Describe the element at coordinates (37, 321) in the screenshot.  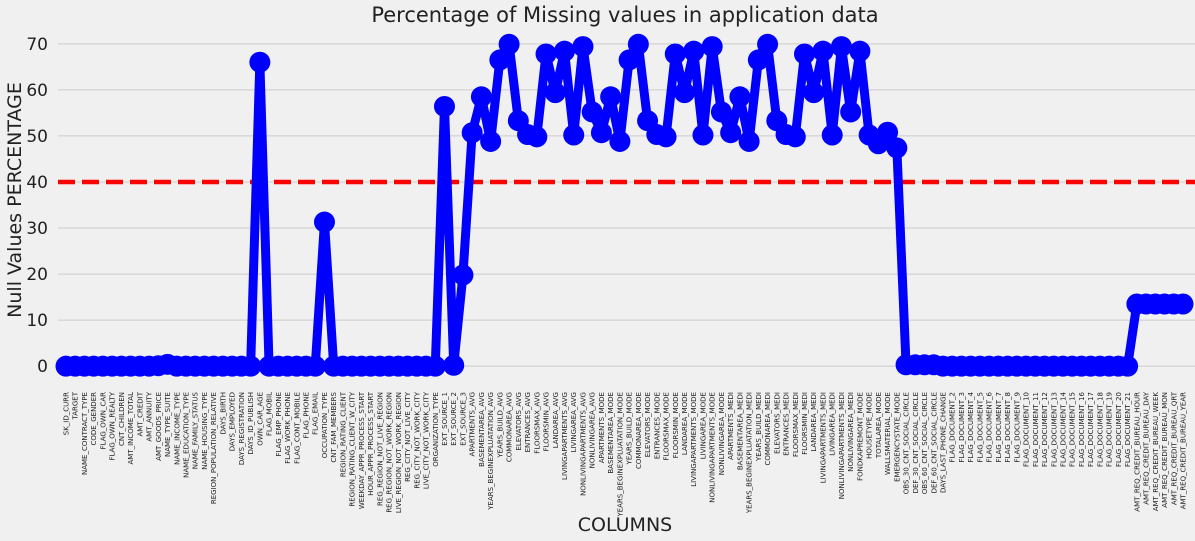
I see `y-tick-label: 10` at that location.